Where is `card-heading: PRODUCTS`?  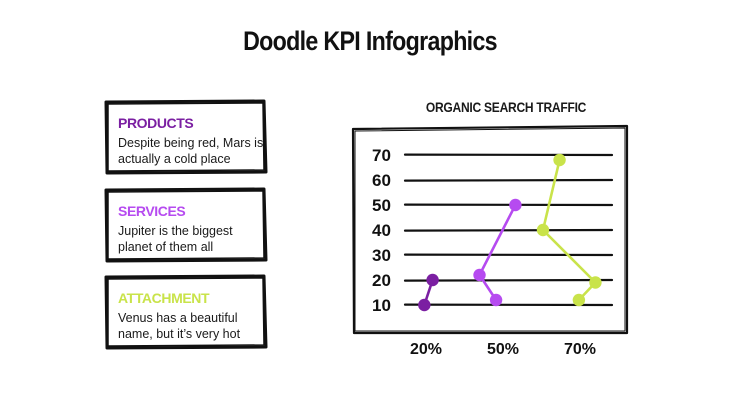
card-heading: PRODUCTS is located at coordinates (156, 123).